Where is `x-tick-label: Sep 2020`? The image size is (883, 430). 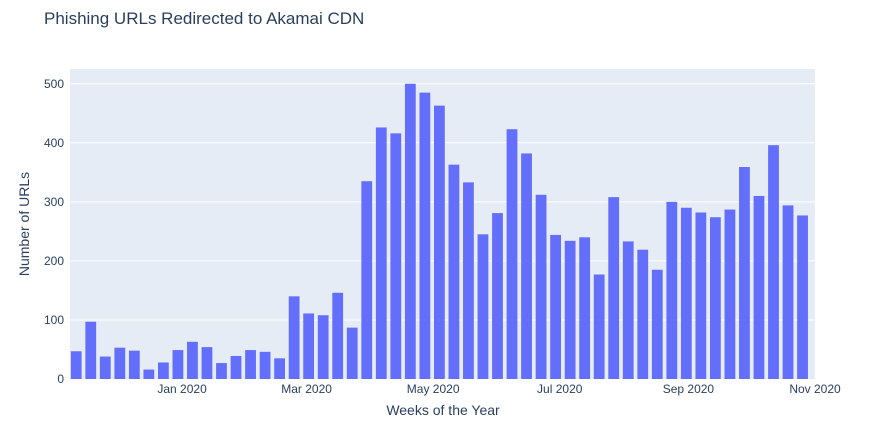 x-tick-label: Sep 2020 is located at coordinates (689, 389).